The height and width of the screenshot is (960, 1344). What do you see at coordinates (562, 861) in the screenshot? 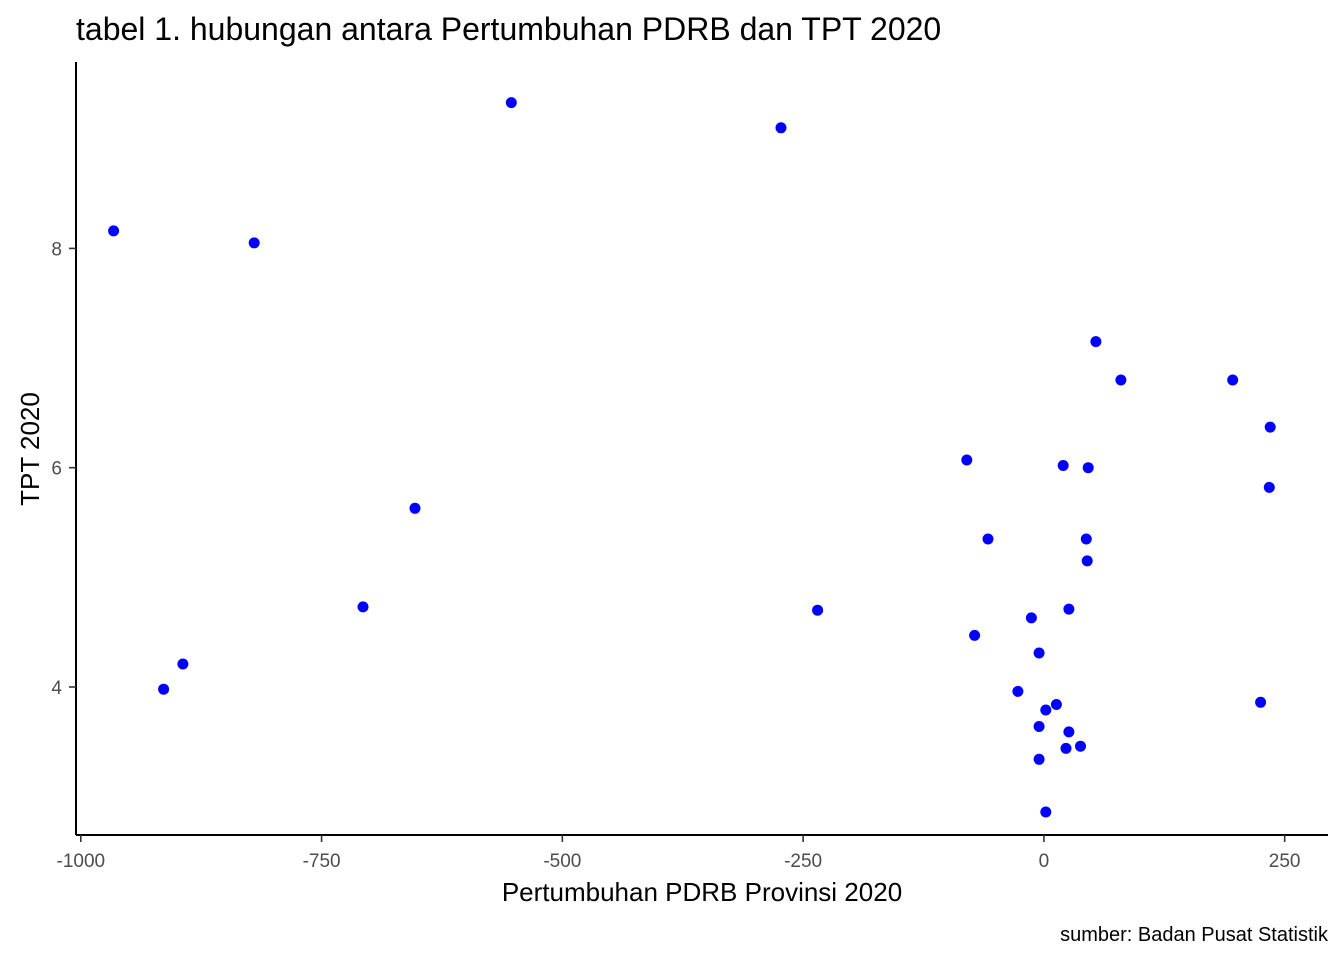
I see `x-tick-label: -500` at bounding box center [562, 861].